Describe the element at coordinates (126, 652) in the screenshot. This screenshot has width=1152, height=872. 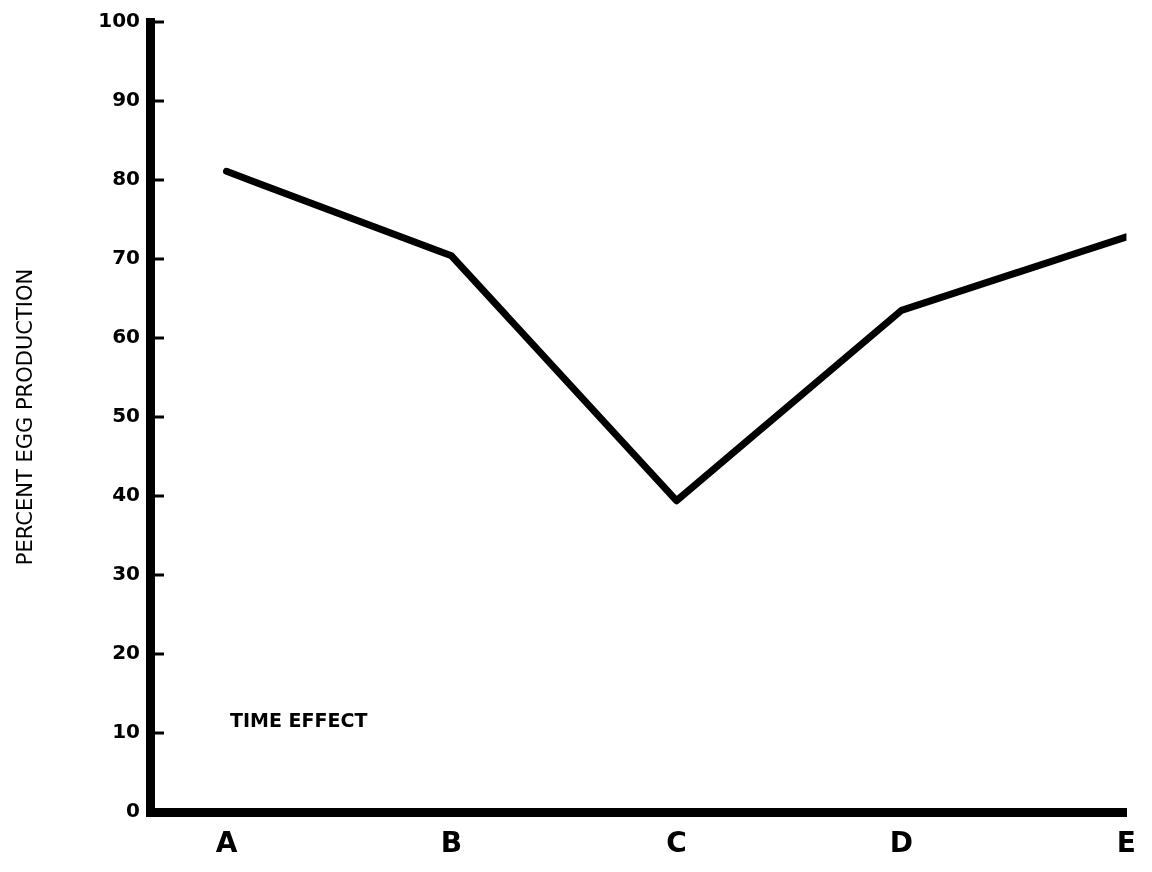
I see `y-tick-label: 20` at that location.